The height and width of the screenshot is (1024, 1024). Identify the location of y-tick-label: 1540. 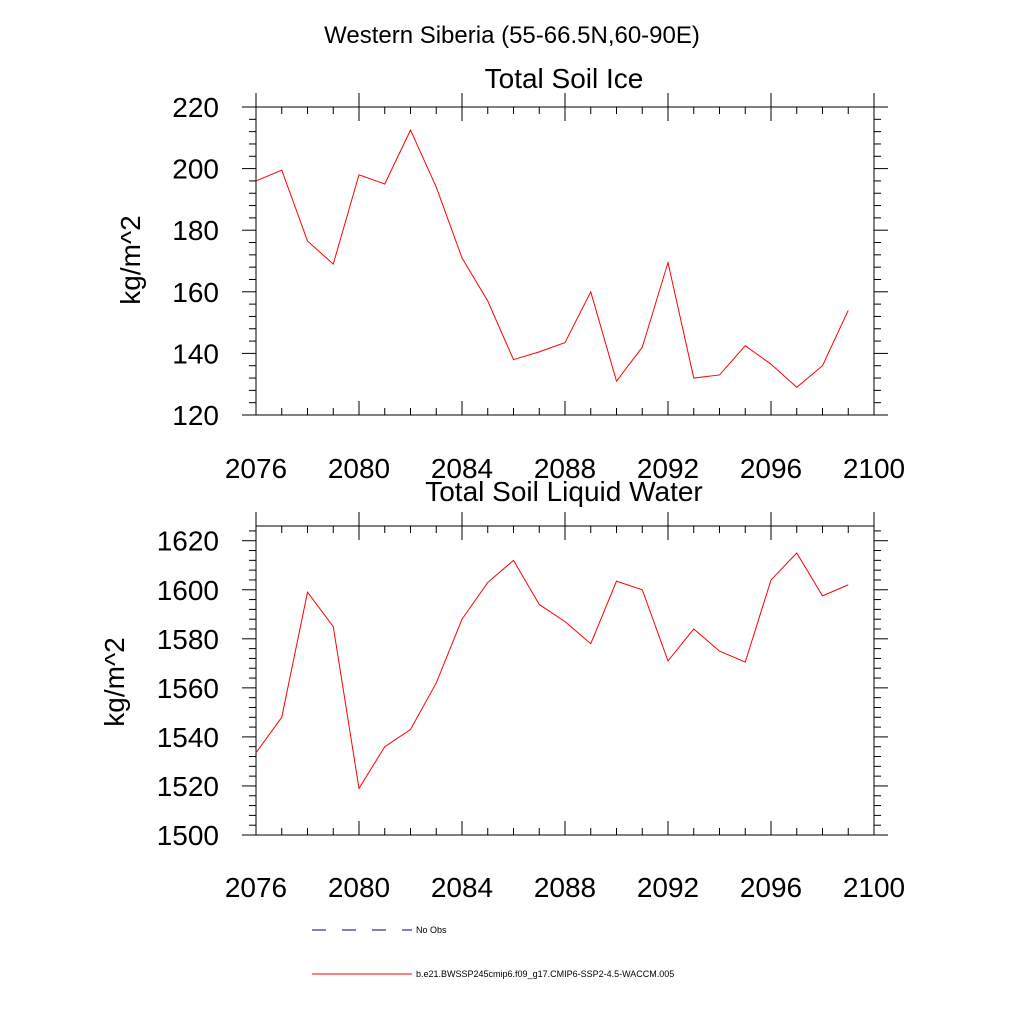
(188, 737).